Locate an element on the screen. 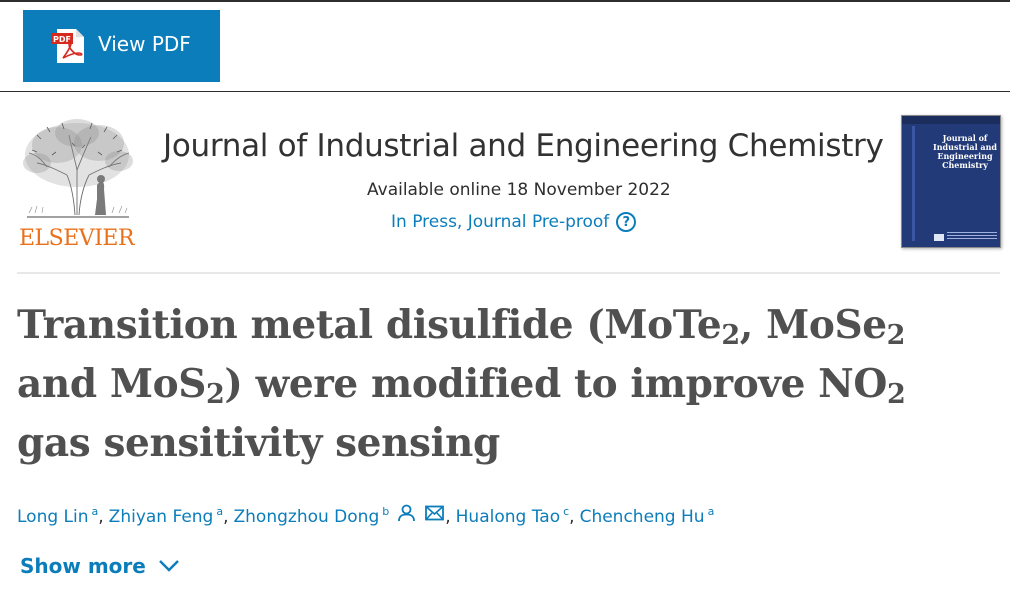 The image size is (1010, 596). author-affiliation: c is located at coordinates (566, 511).